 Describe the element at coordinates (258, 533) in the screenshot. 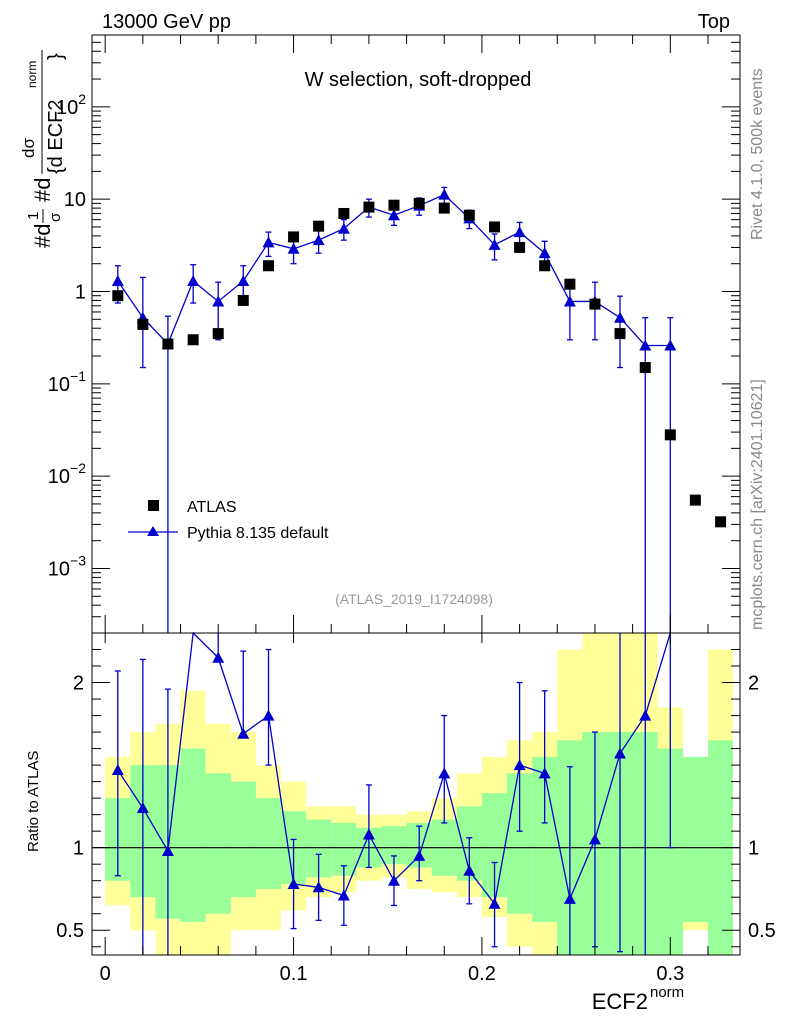

I see `legend-pythia-label: Pythia 8.135 default` at that location.